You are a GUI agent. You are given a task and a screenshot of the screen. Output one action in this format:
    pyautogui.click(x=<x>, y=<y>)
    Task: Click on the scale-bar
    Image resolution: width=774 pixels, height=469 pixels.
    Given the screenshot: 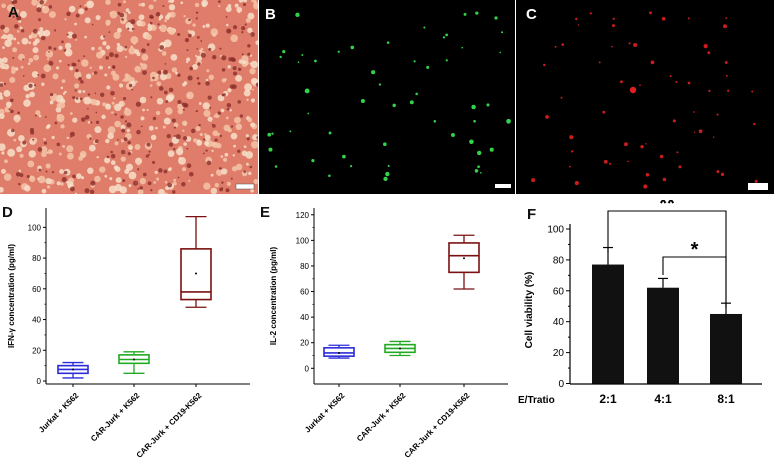 What is the action you would take?
    pyautogui.click(x=245, y=186)
    